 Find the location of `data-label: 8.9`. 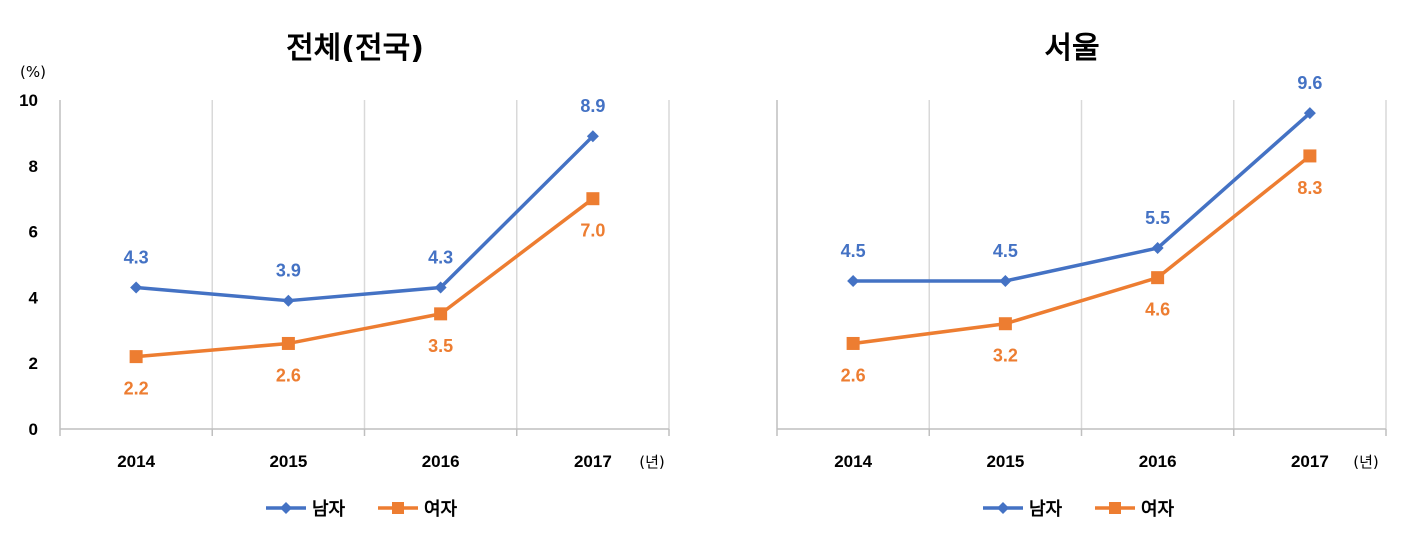

data-label: 8.9 is located at coordinates (592, 106).